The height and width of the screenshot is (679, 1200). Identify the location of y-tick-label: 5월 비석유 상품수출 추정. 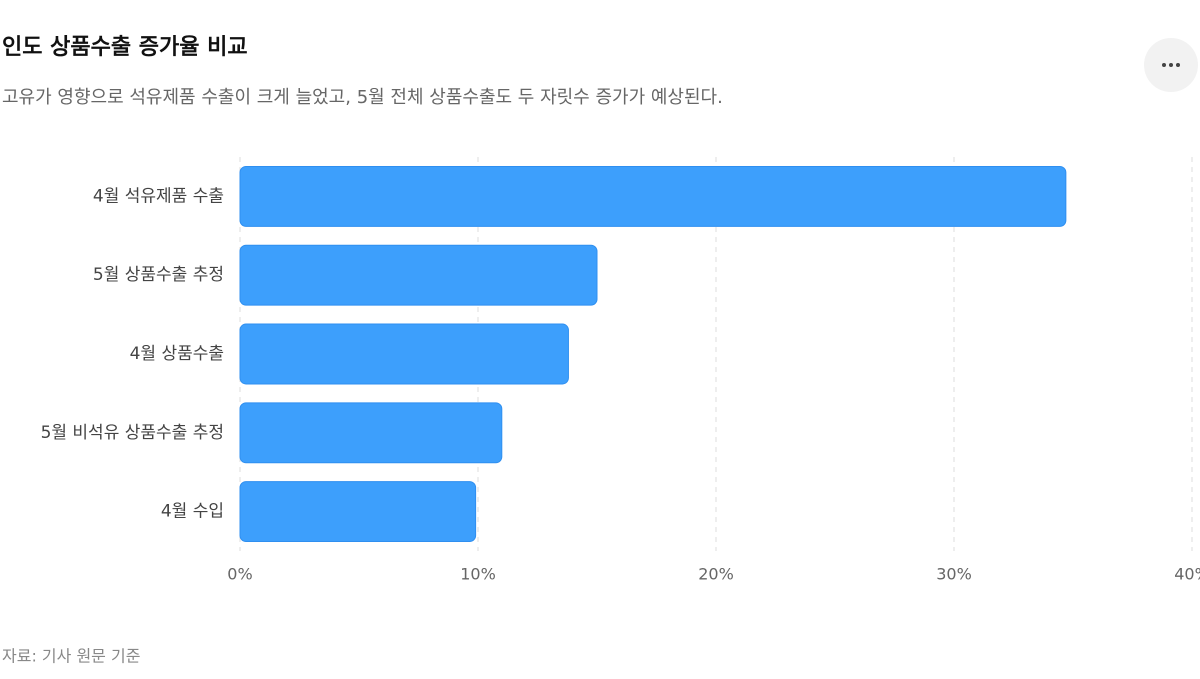
(132, 433).